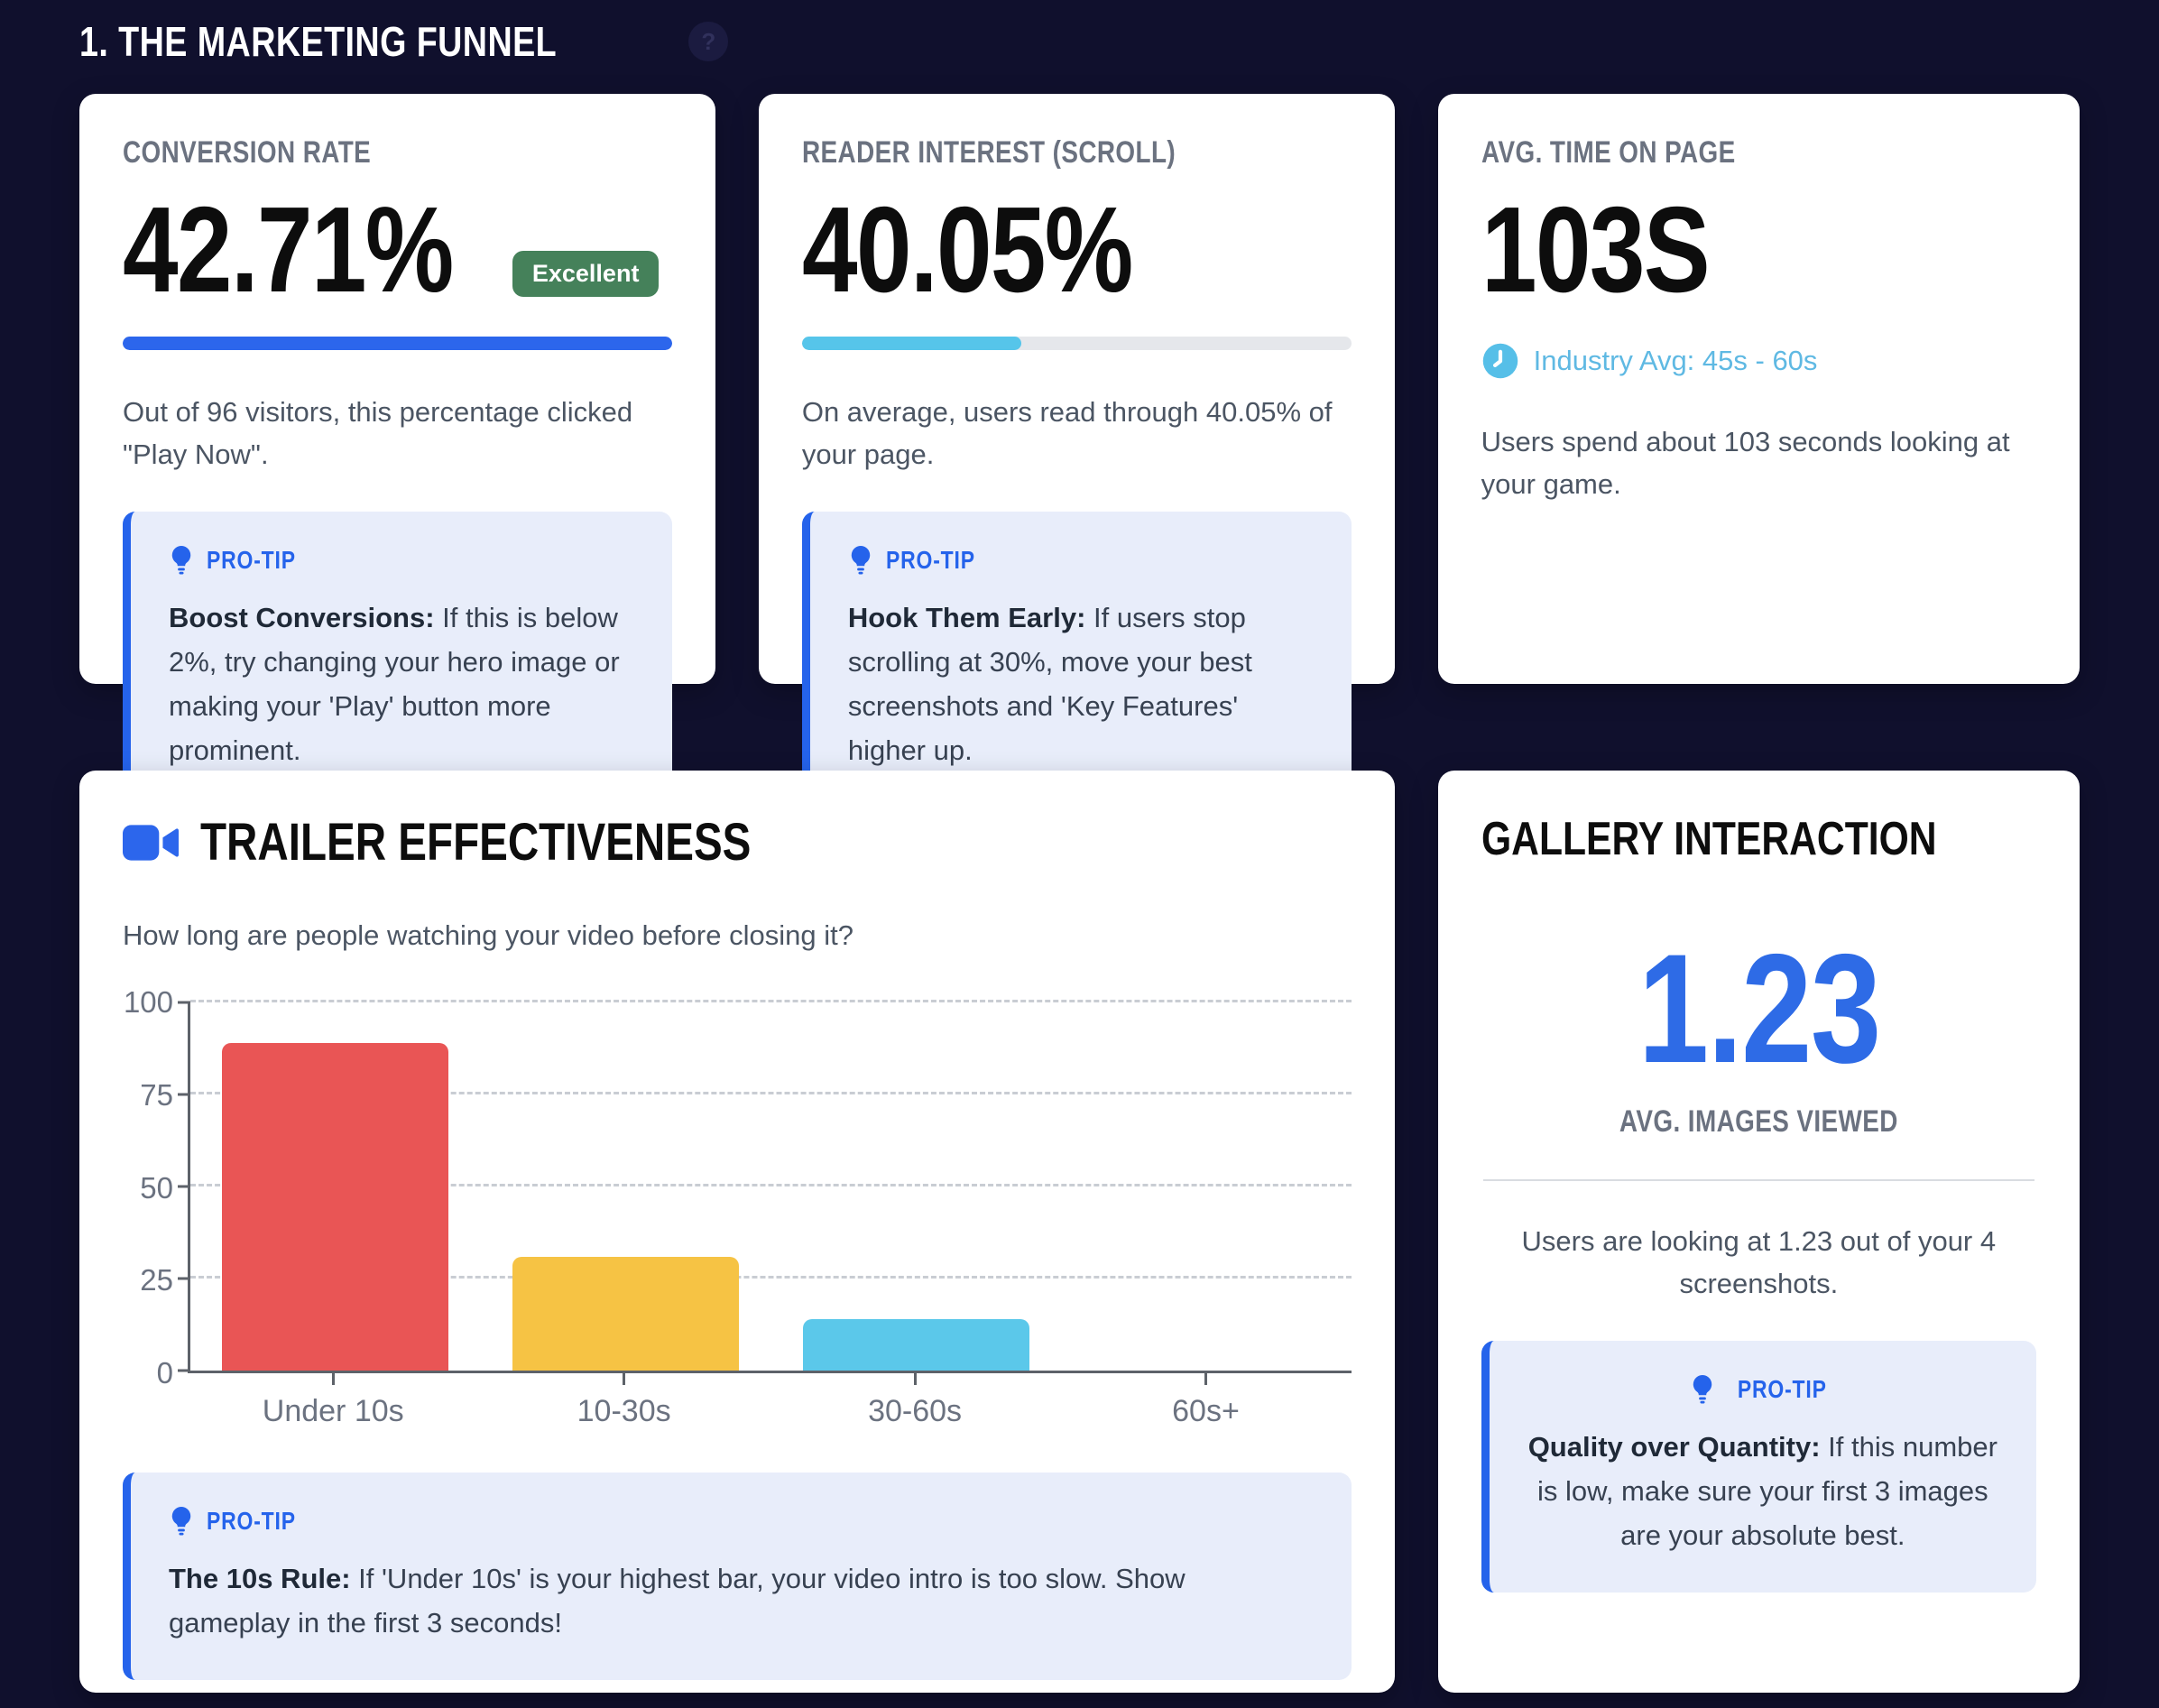 This screenshot has width=2159, height=1708. What do you see at coordinates (336, 1206) in the screenshot?
I see `chart-bar-under-10s` at bounding box center [336, 1206].